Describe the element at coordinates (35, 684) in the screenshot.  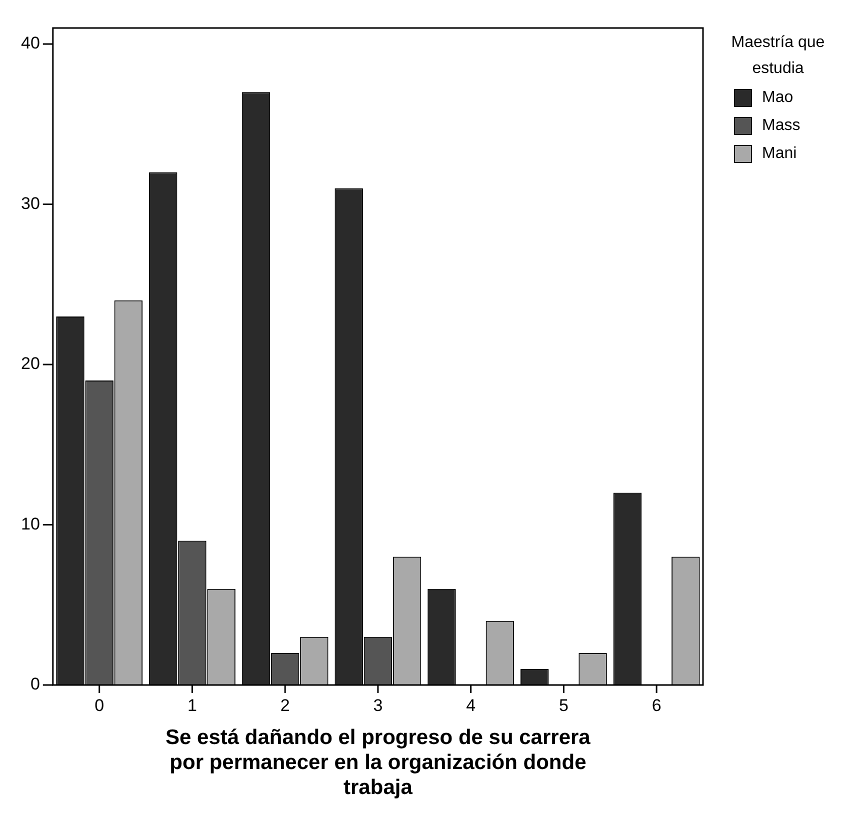
I see `y-tick-label: 0` at that location.